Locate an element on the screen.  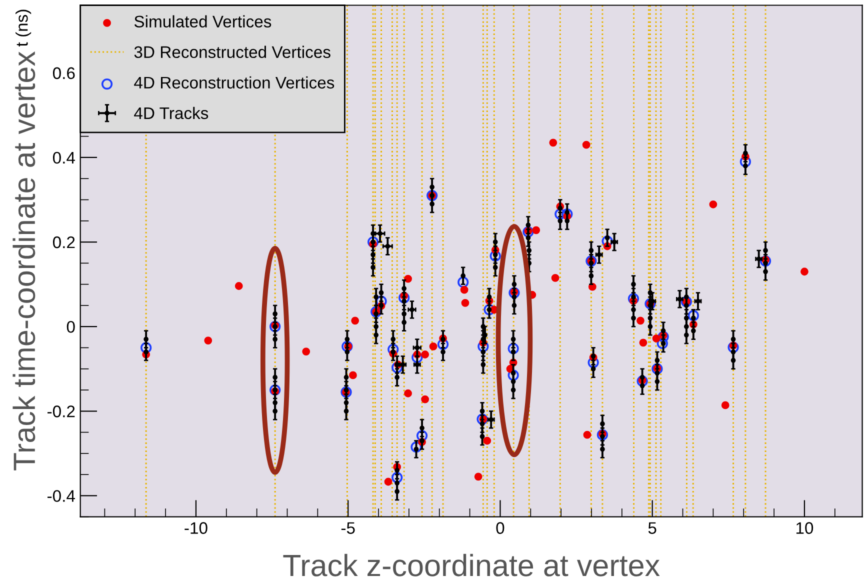
y-tick-label: -0.2 is located at coordinates (61, 412).